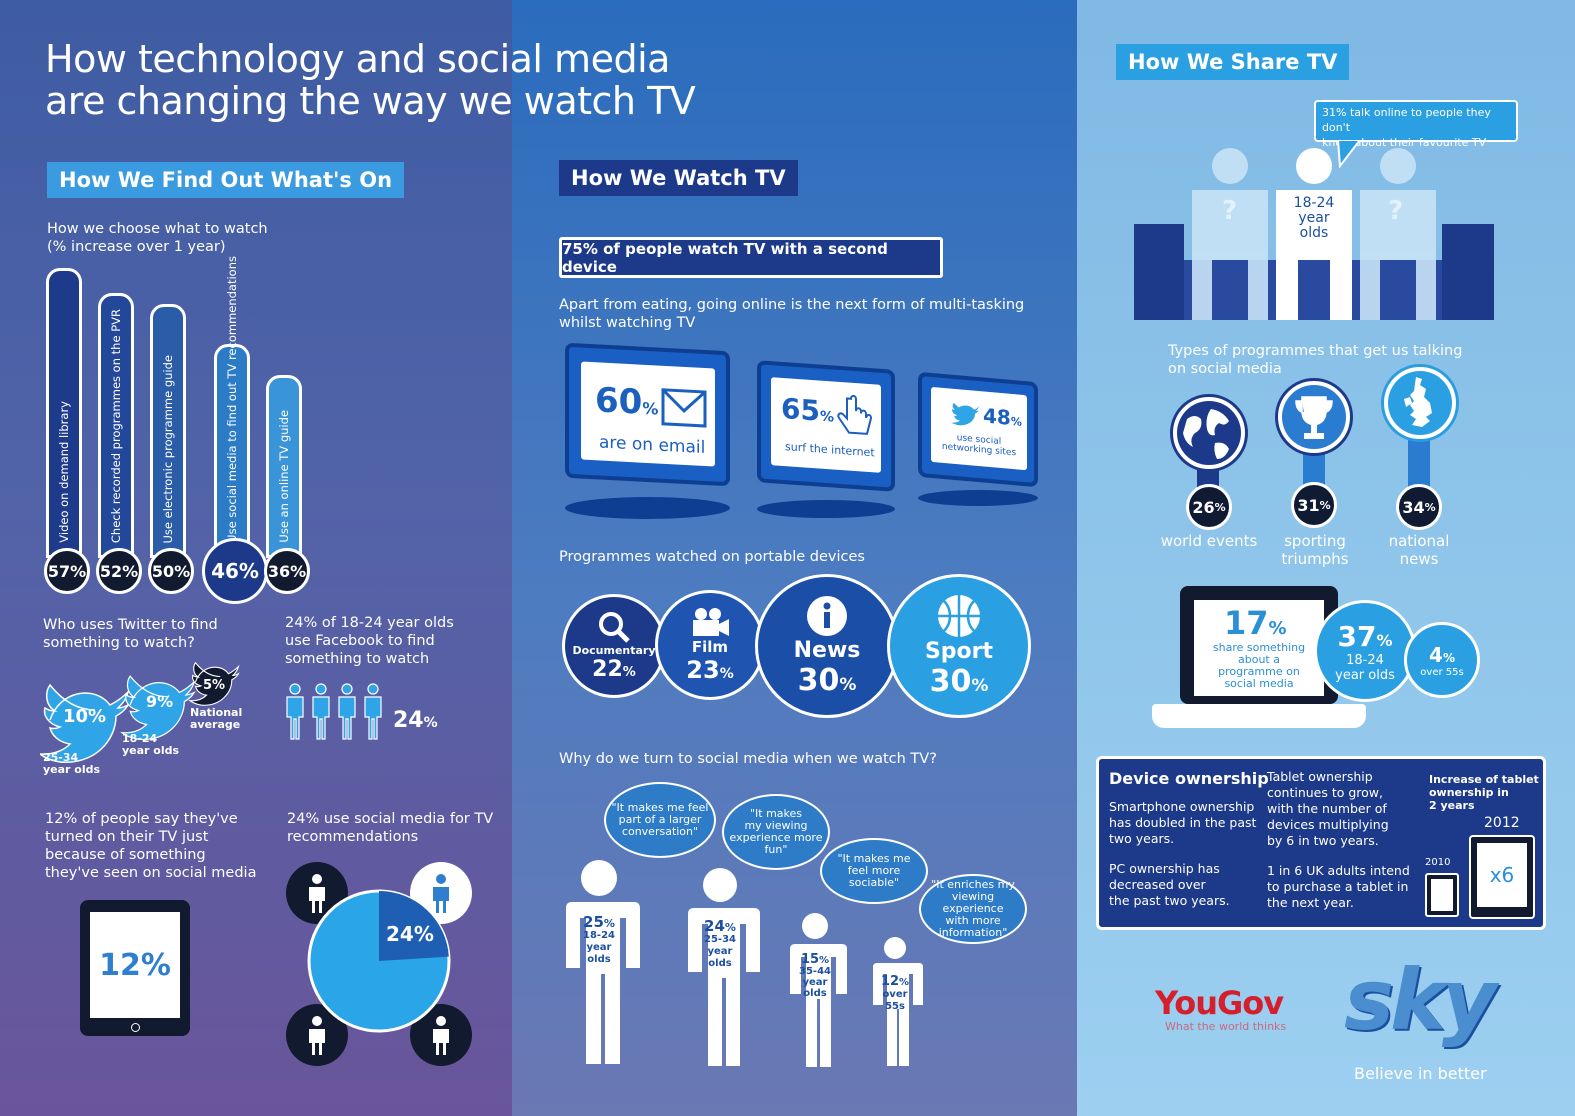  I want to click on share-speech-line-2: know about their favourite TV, so click(1404, 142).